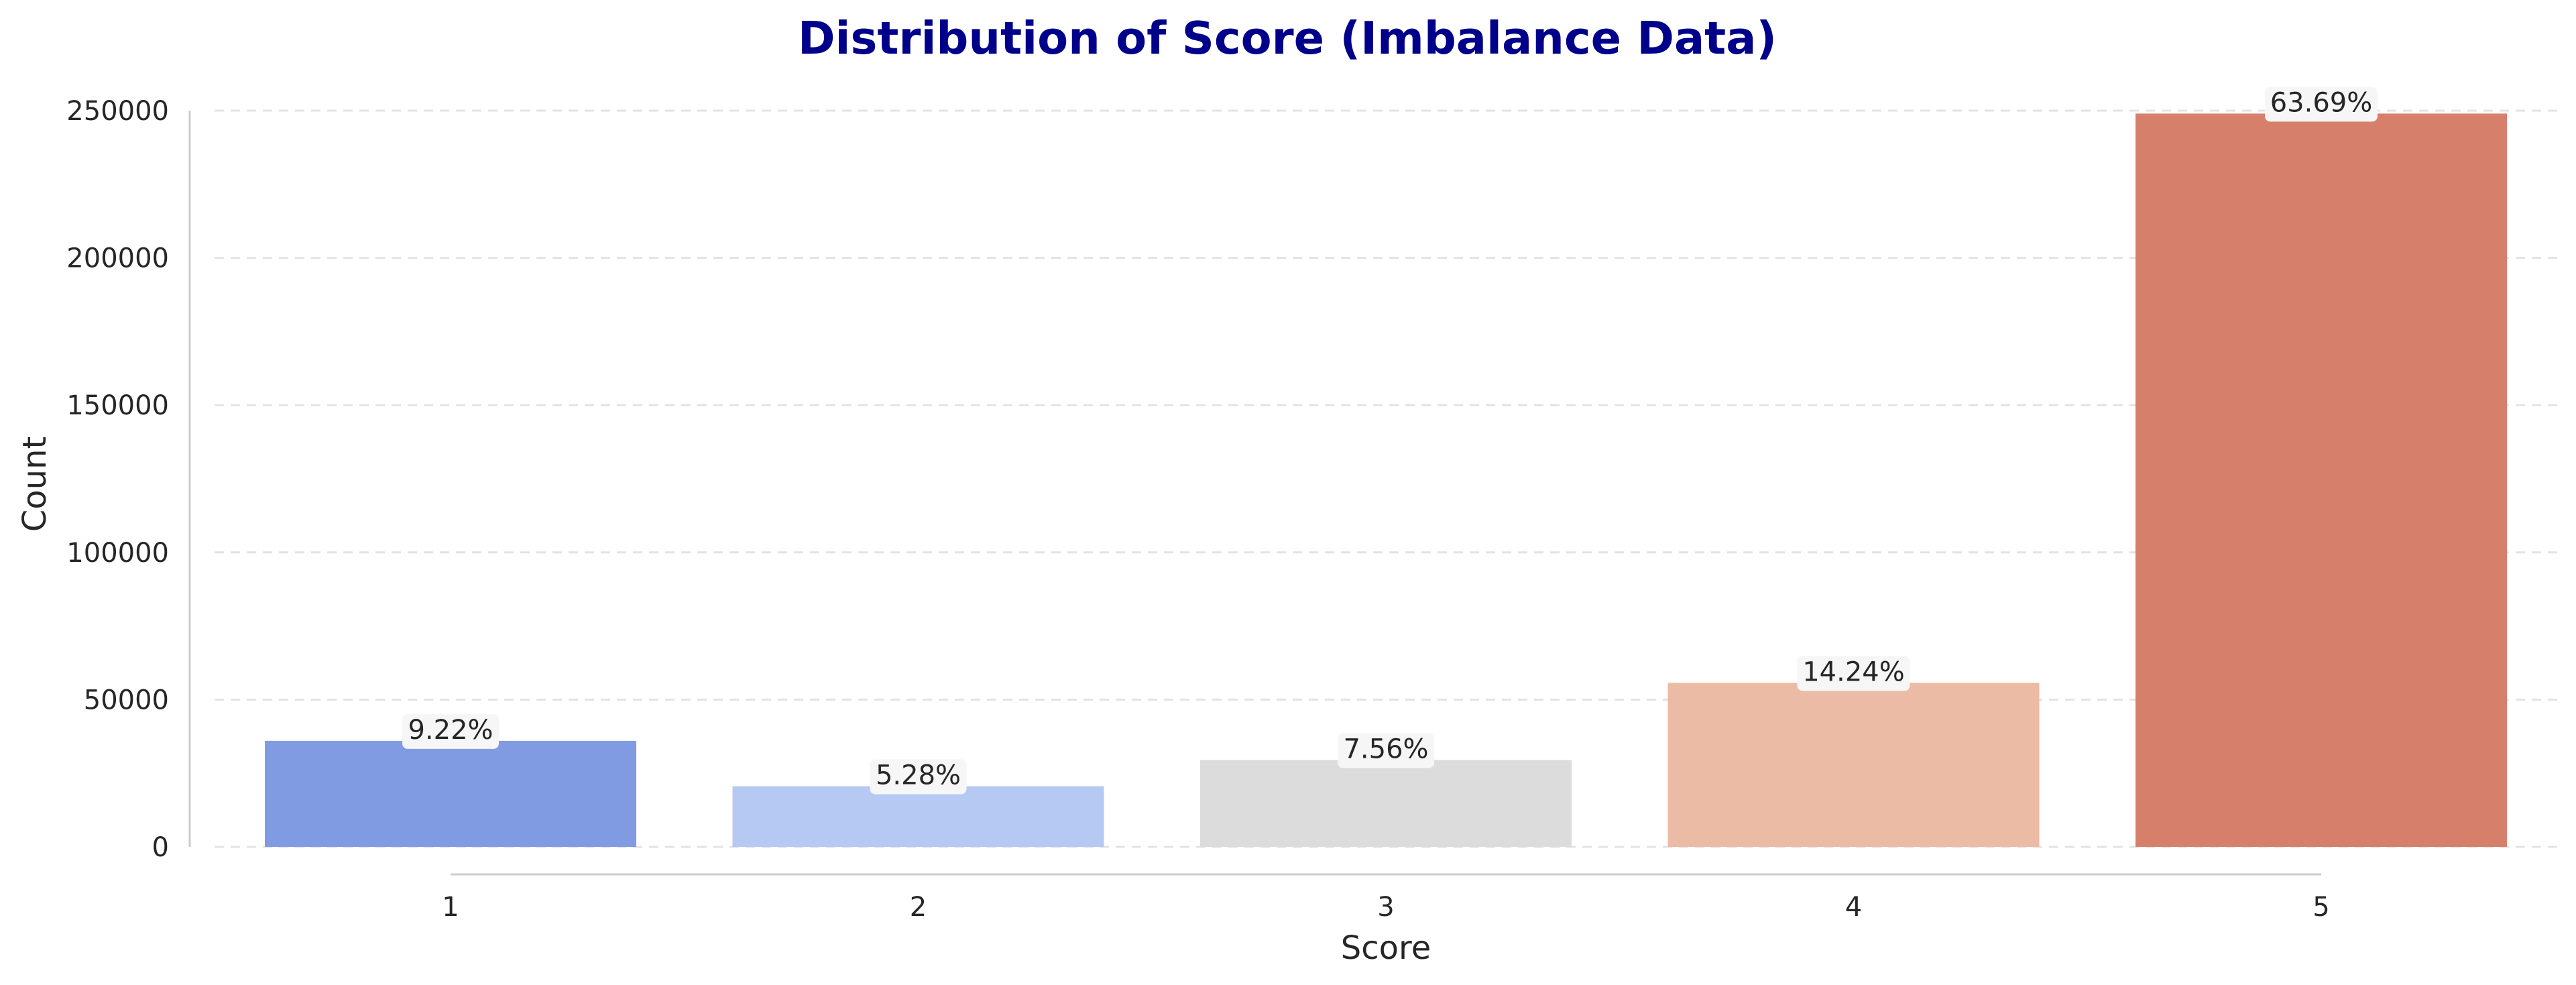  Describe the element at coordinates (117, 405) in the screenshot. I see `y-tick-label: 150000` at that location.